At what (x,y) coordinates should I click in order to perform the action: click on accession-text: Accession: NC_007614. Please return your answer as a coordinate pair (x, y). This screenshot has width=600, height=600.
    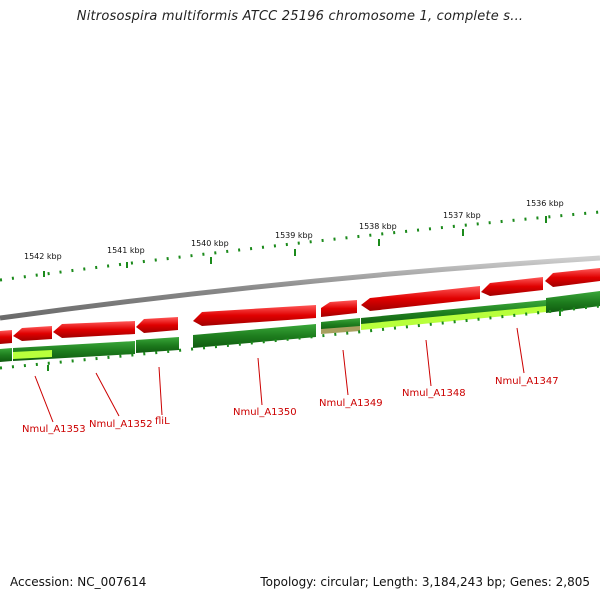
    Looking at the image, I should click on (78, 582).